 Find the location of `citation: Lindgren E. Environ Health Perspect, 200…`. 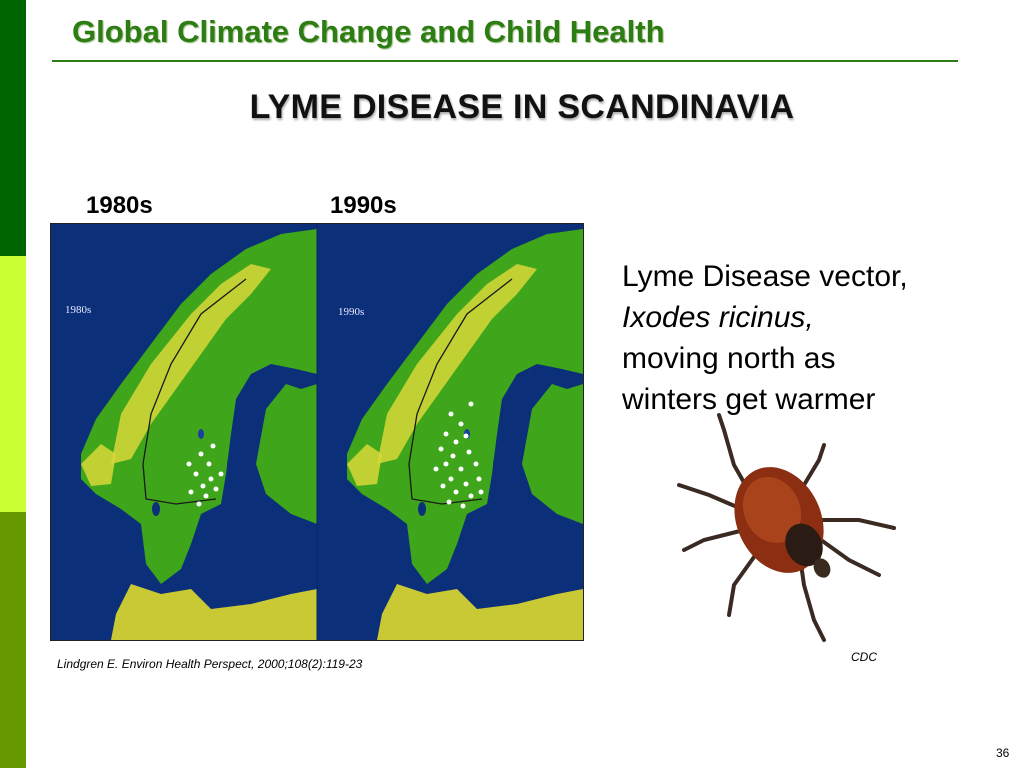

citation: Lindgren E. Environ Health Perspect, 200… is located at coordinates (210, 664).